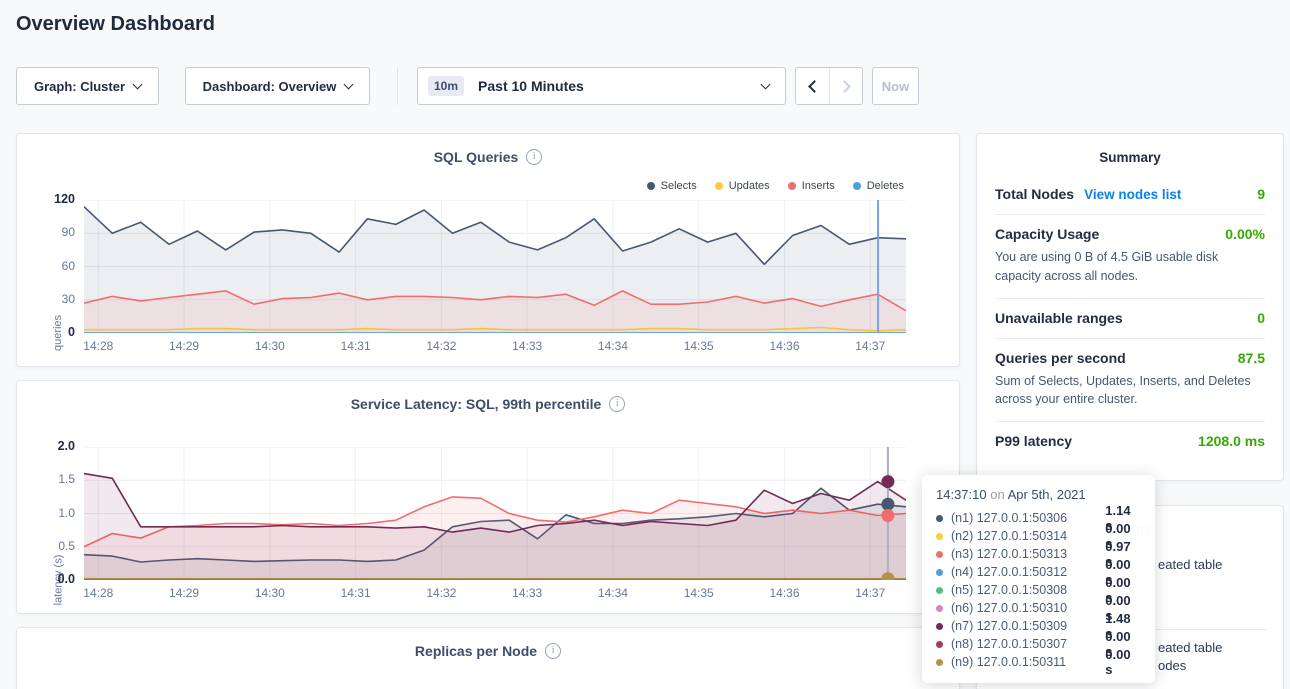  What do you see at coordinates (601, 86) in the screenshot?
I see `time-range-dropdown: 10m Past 10 Minutes` at bounding box center [601, 86].